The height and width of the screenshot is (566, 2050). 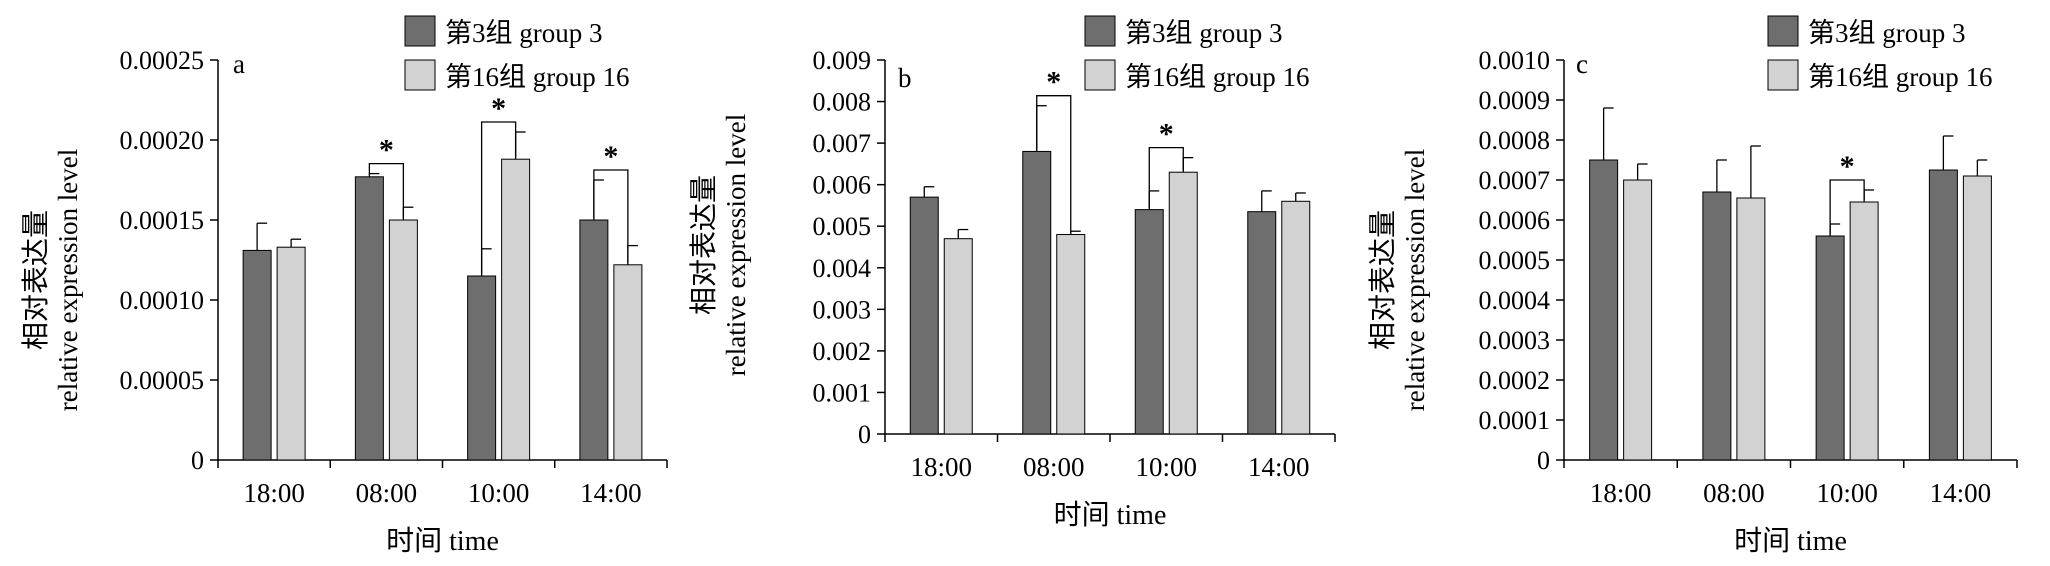 What do you see at coordinates (1515, 180) in the screenshot?
I see `y-tick-label: 0.0007` at bounding box center [1515, 180].